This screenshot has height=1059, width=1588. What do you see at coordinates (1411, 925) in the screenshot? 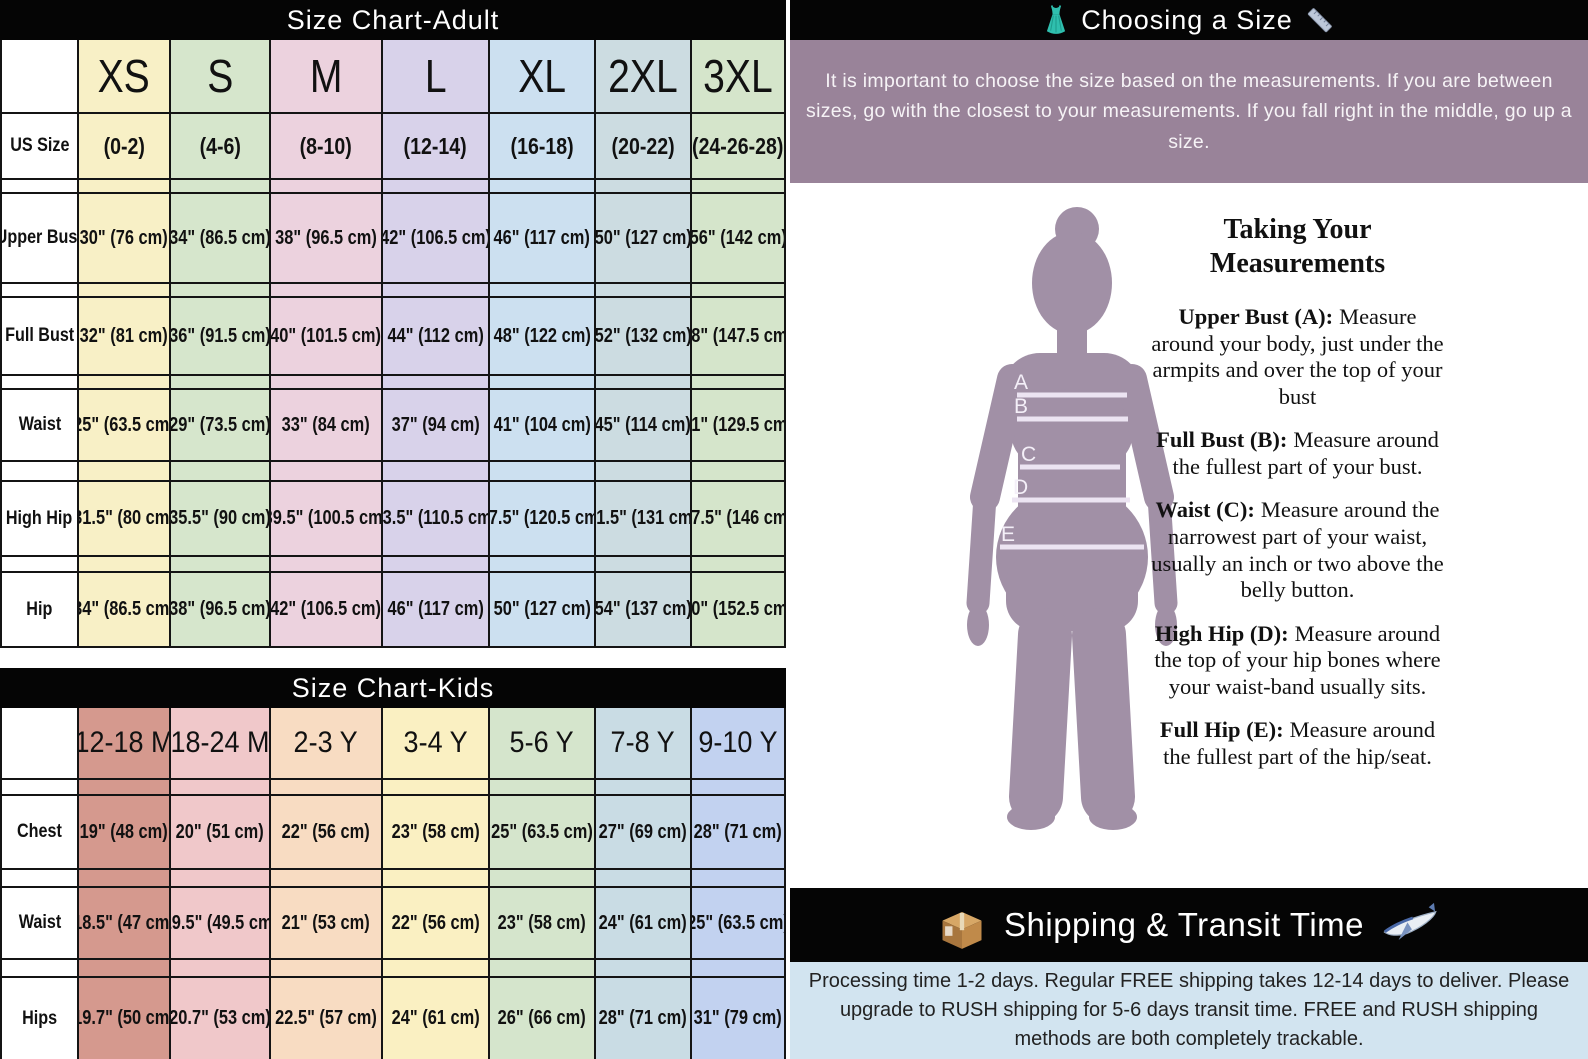
I see `airplane-icon` at bounding box center [1411, 925].